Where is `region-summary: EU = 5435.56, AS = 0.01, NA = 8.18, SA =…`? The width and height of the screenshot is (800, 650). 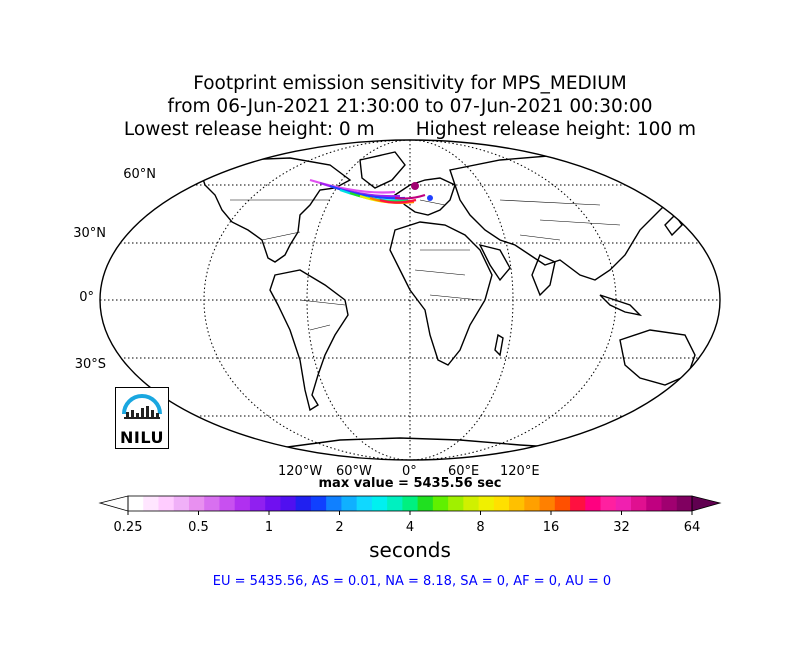
region-summary: EU = 5435.56, AS = 0.01, NA = 8.18, SA =… is located at coordinates (412, 581).